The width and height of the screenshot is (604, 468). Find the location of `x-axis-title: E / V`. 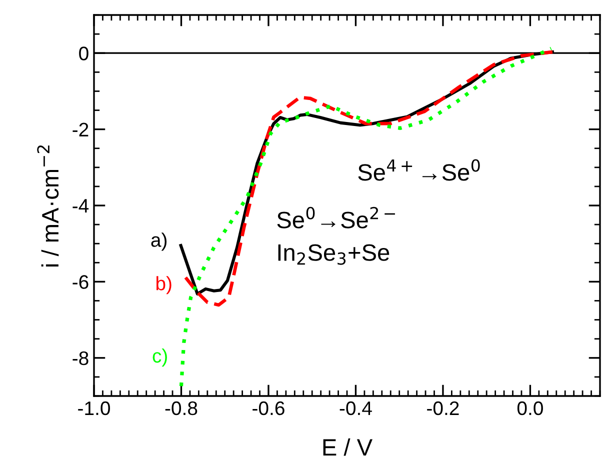

x-axis-title: E / V is located at coordinates (347, 447).